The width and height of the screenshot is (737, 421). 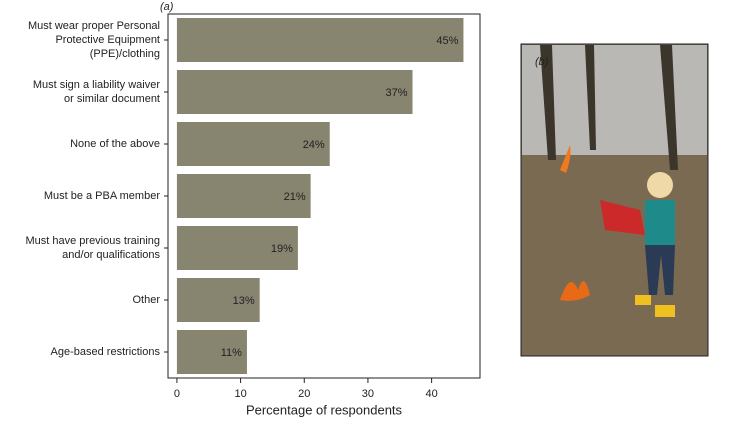 What do you see at coordinates (614, 255) in the screenshot?
I see `ground` at bounding box center [614, 255].